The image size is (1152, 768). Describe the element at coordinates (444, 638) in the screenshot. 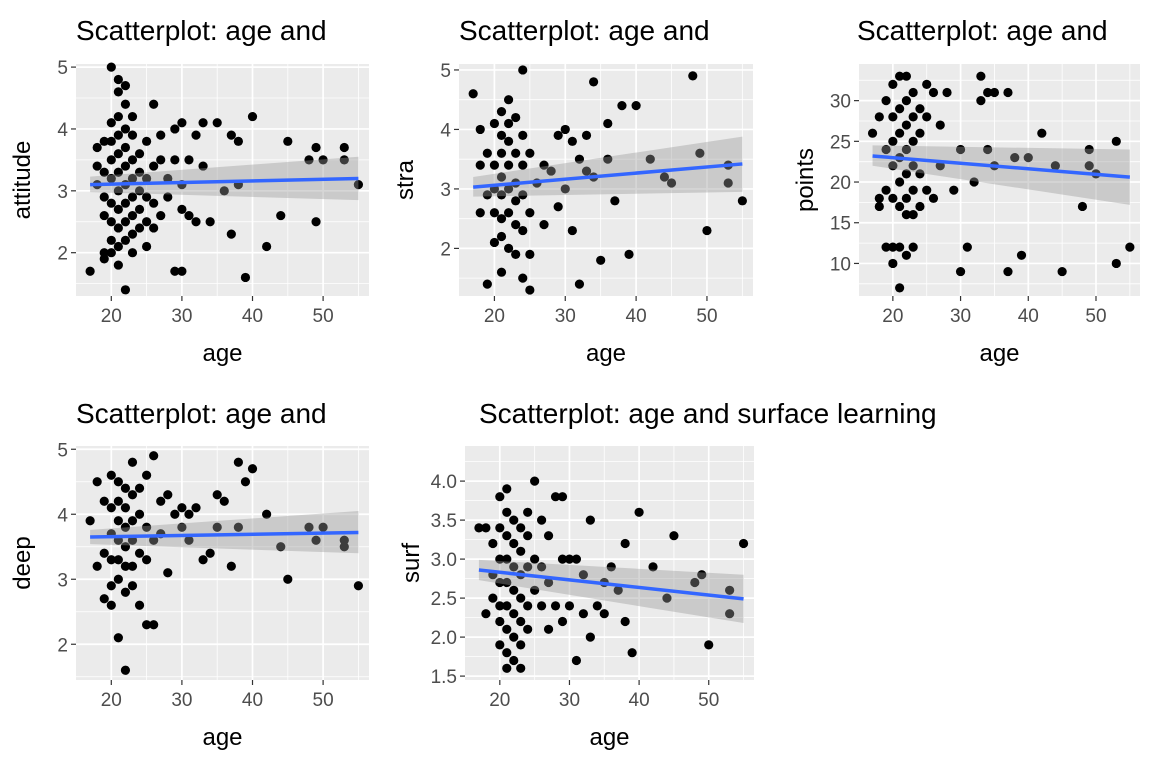

I see `y-tick-label: 2.0` at that location.